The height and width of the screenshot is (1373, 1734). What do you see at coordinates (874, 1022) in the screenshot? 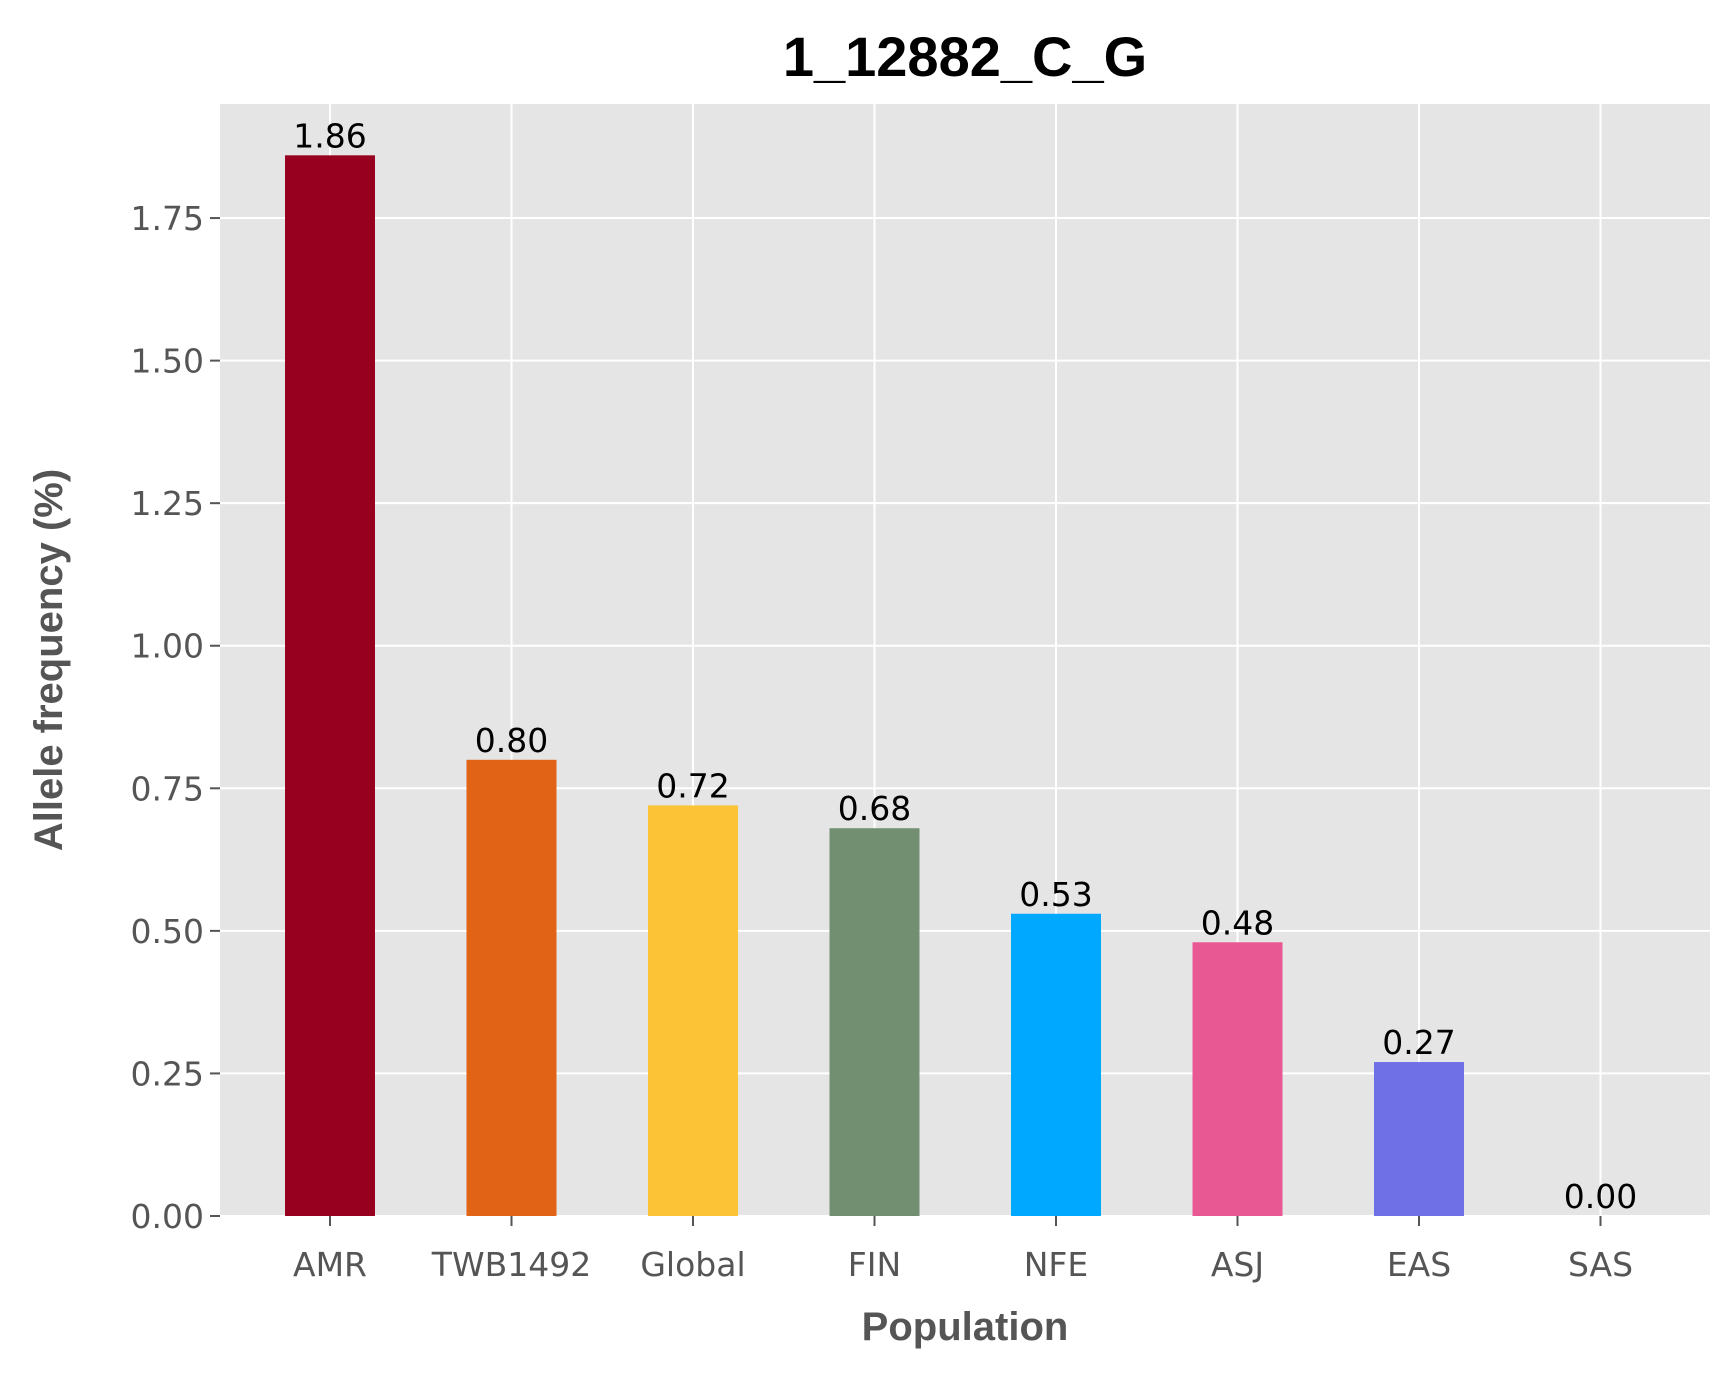
I see `bar-fin` at bounding box center [874, 1022].